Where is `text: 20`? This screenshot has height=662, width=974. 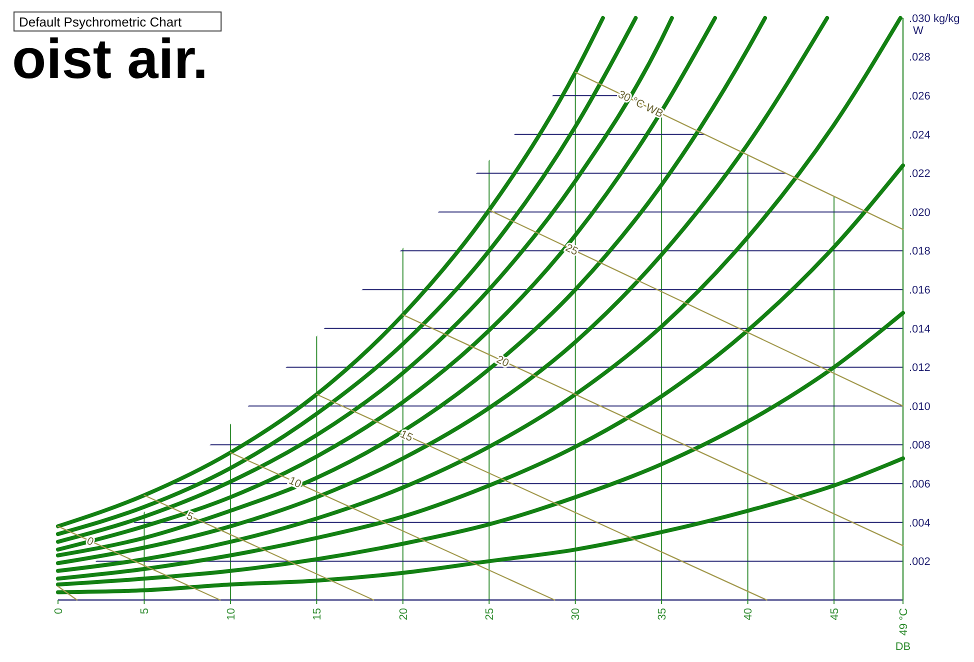 text: 20 is located at coordinates (502, 362).